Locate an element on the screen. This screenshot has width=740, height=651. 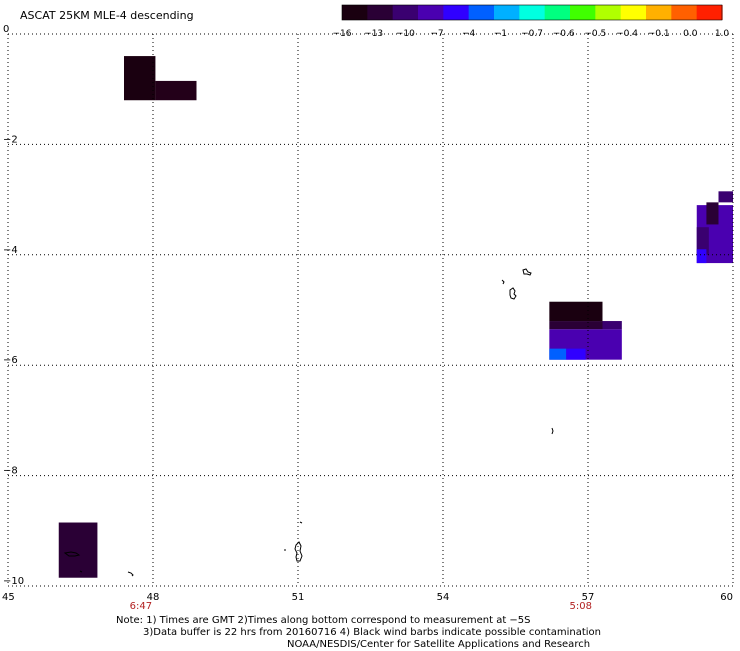
pass-time-label: 5:08 is located at coordinates (581, 606).